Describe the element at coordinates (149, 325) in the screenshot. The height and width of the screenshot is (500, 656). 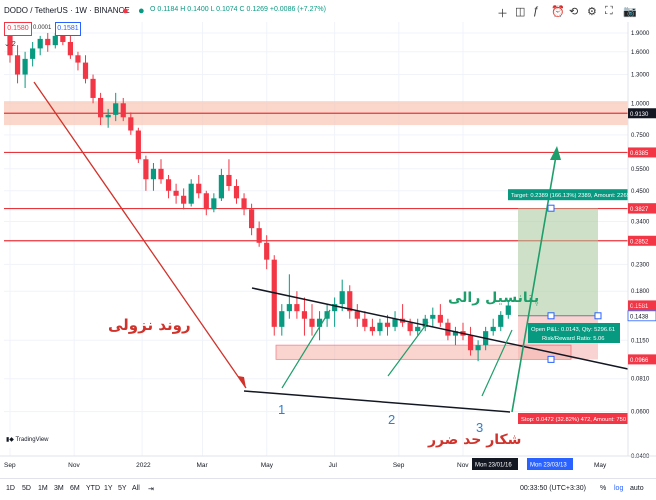
I see `downtrend-label: روند نزولی` at that location.